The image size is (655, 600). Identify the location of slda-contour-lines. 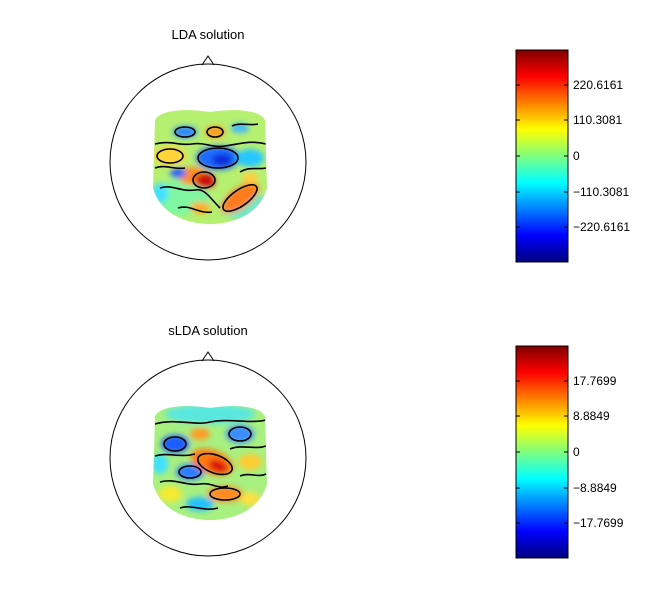
(210, 464).